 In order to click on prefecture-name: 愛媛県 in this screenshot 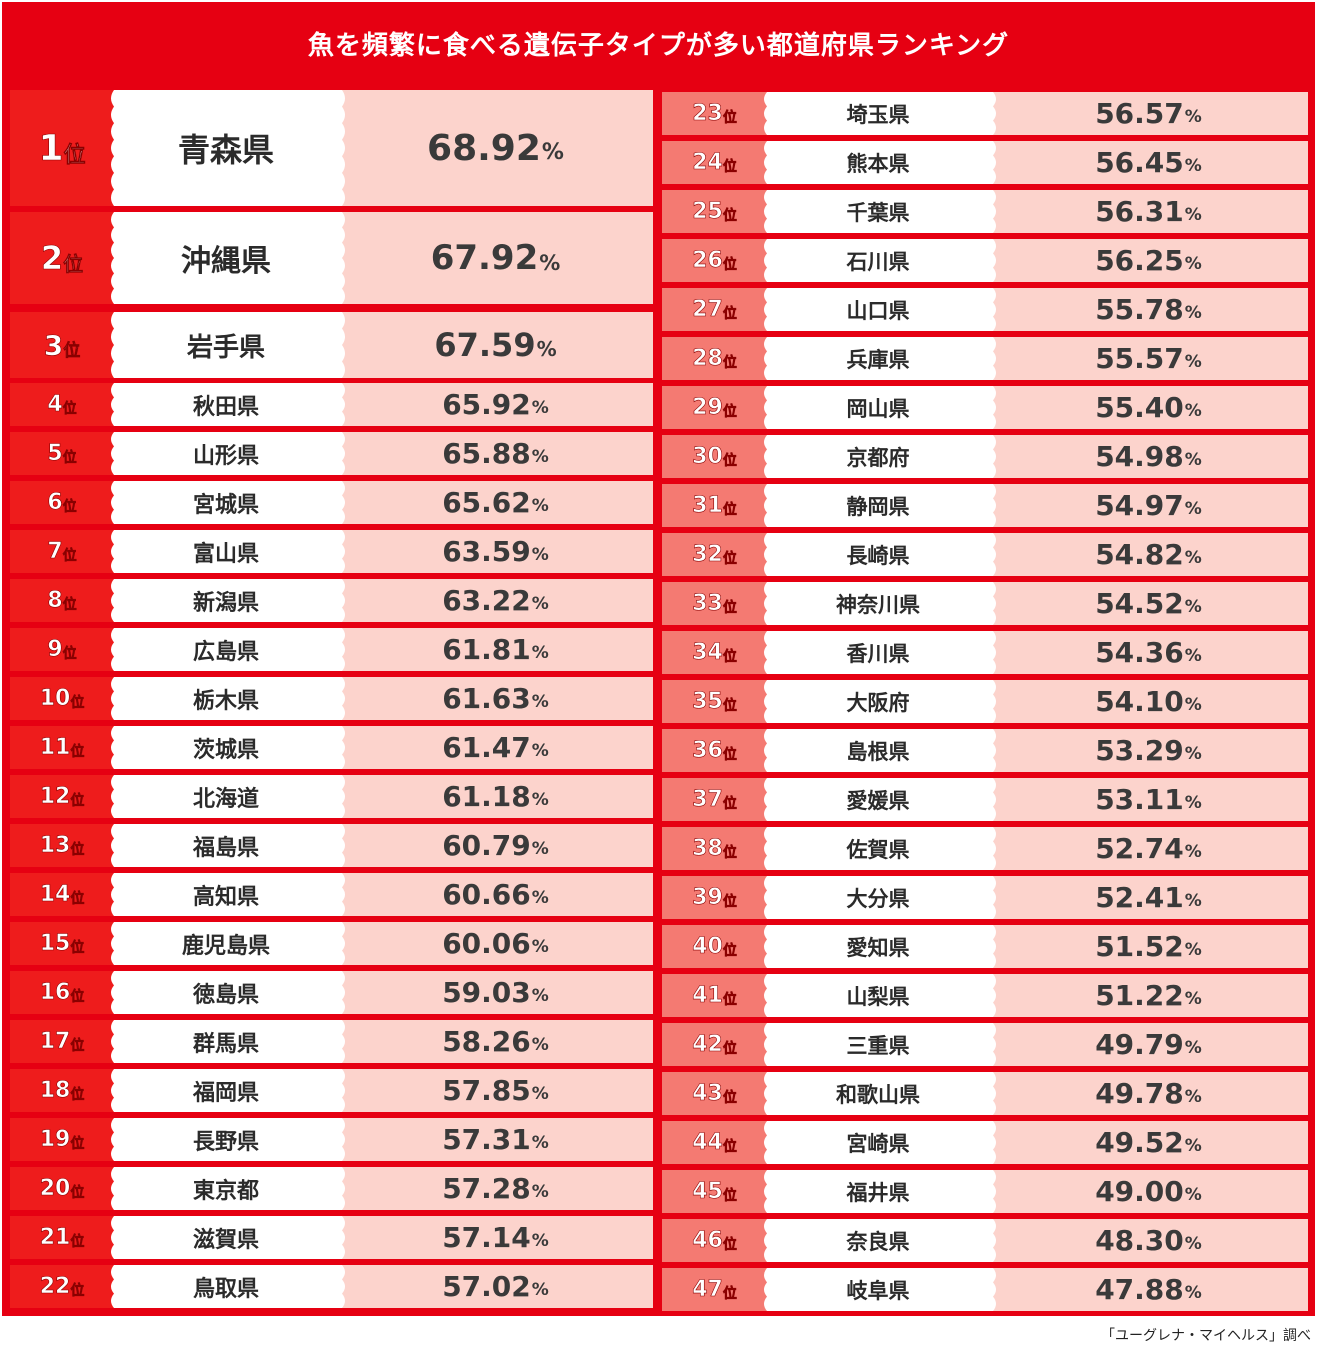, I will do `click(878, 800)`.